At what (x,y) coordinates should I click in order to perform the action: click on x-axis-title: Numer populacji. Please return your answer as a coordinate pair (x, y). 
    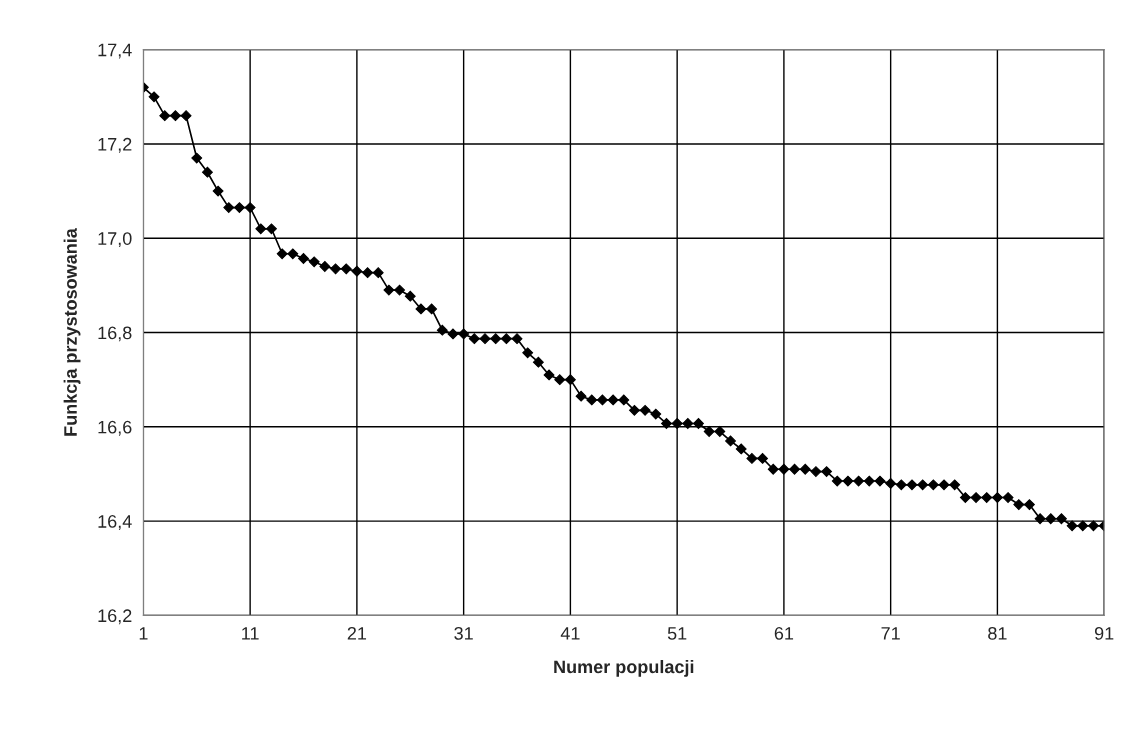
    Looking at the image, I should click on (624, 668).